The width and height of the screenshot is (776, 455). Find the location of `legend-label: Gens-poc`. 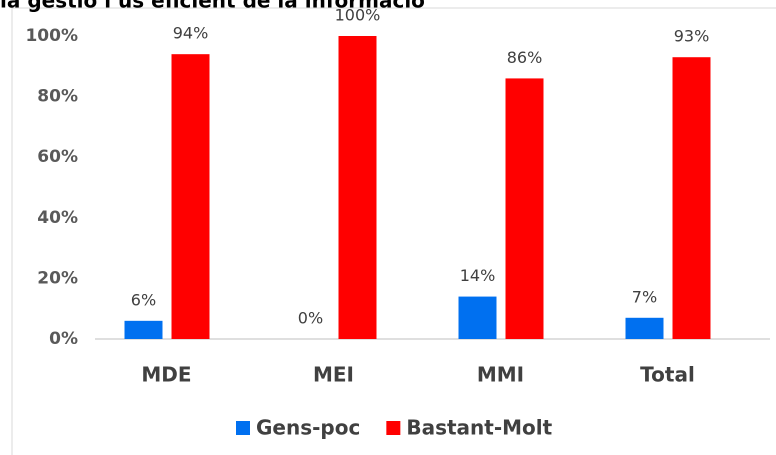

legend-label: Gens-poc is located at coordinates (308, 428).